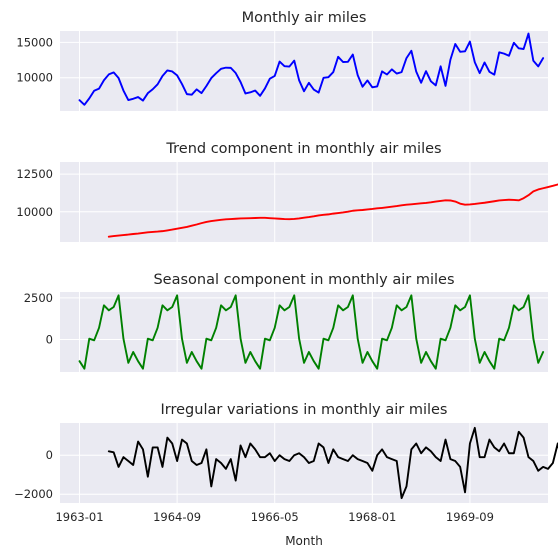 The image size is (558, 558). I want to click on line-seasonal, so click(311, 332).